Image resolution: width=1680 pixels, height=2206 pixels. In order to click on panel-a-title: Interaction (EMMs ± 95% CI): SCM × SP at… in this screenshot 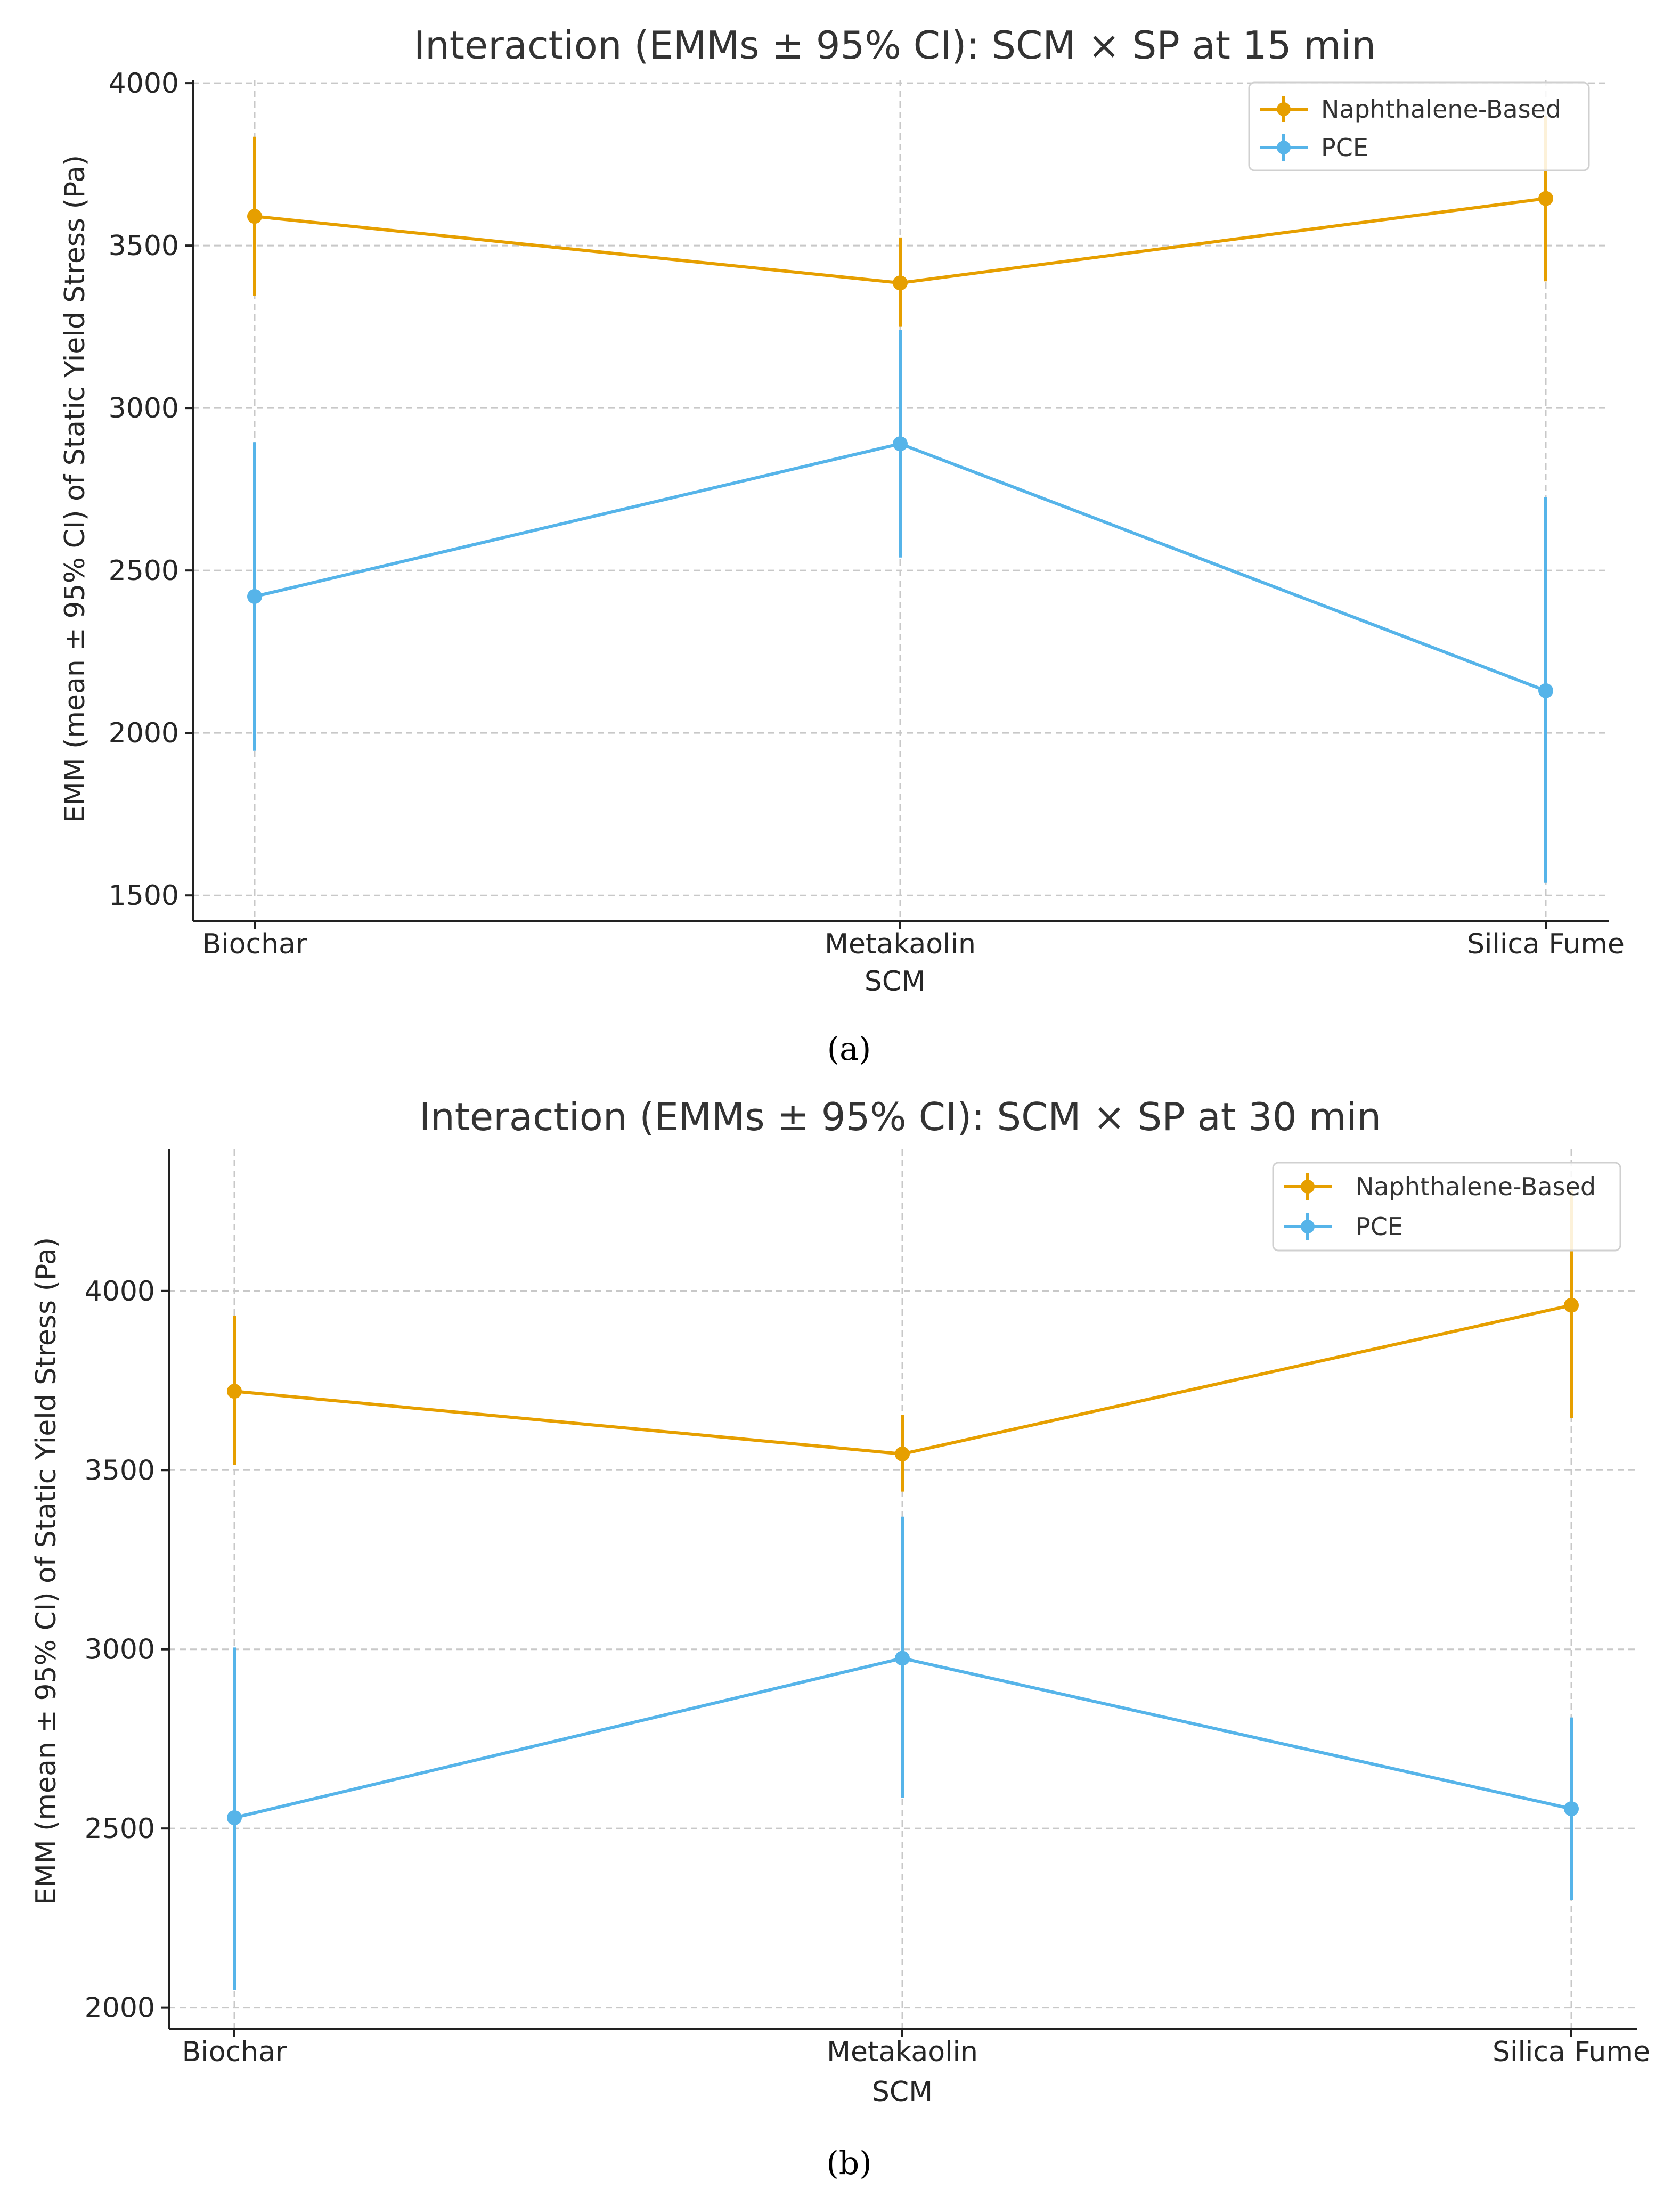, I will do `click(895, 45)`.